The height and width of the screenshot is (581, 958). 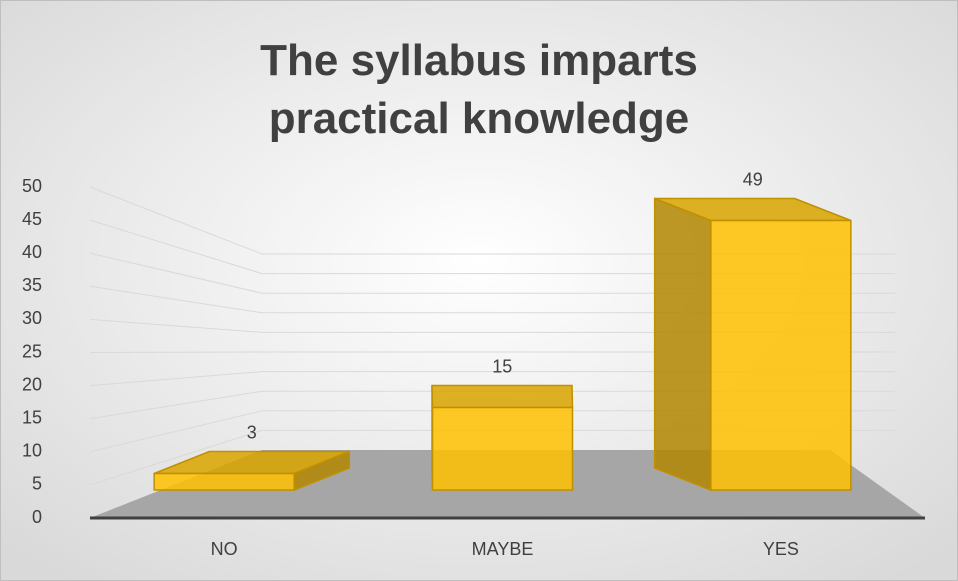 What do you see at coordinates (682, 344) in the screenshot?
I see `bar-side` at bounding box center [682, 344].